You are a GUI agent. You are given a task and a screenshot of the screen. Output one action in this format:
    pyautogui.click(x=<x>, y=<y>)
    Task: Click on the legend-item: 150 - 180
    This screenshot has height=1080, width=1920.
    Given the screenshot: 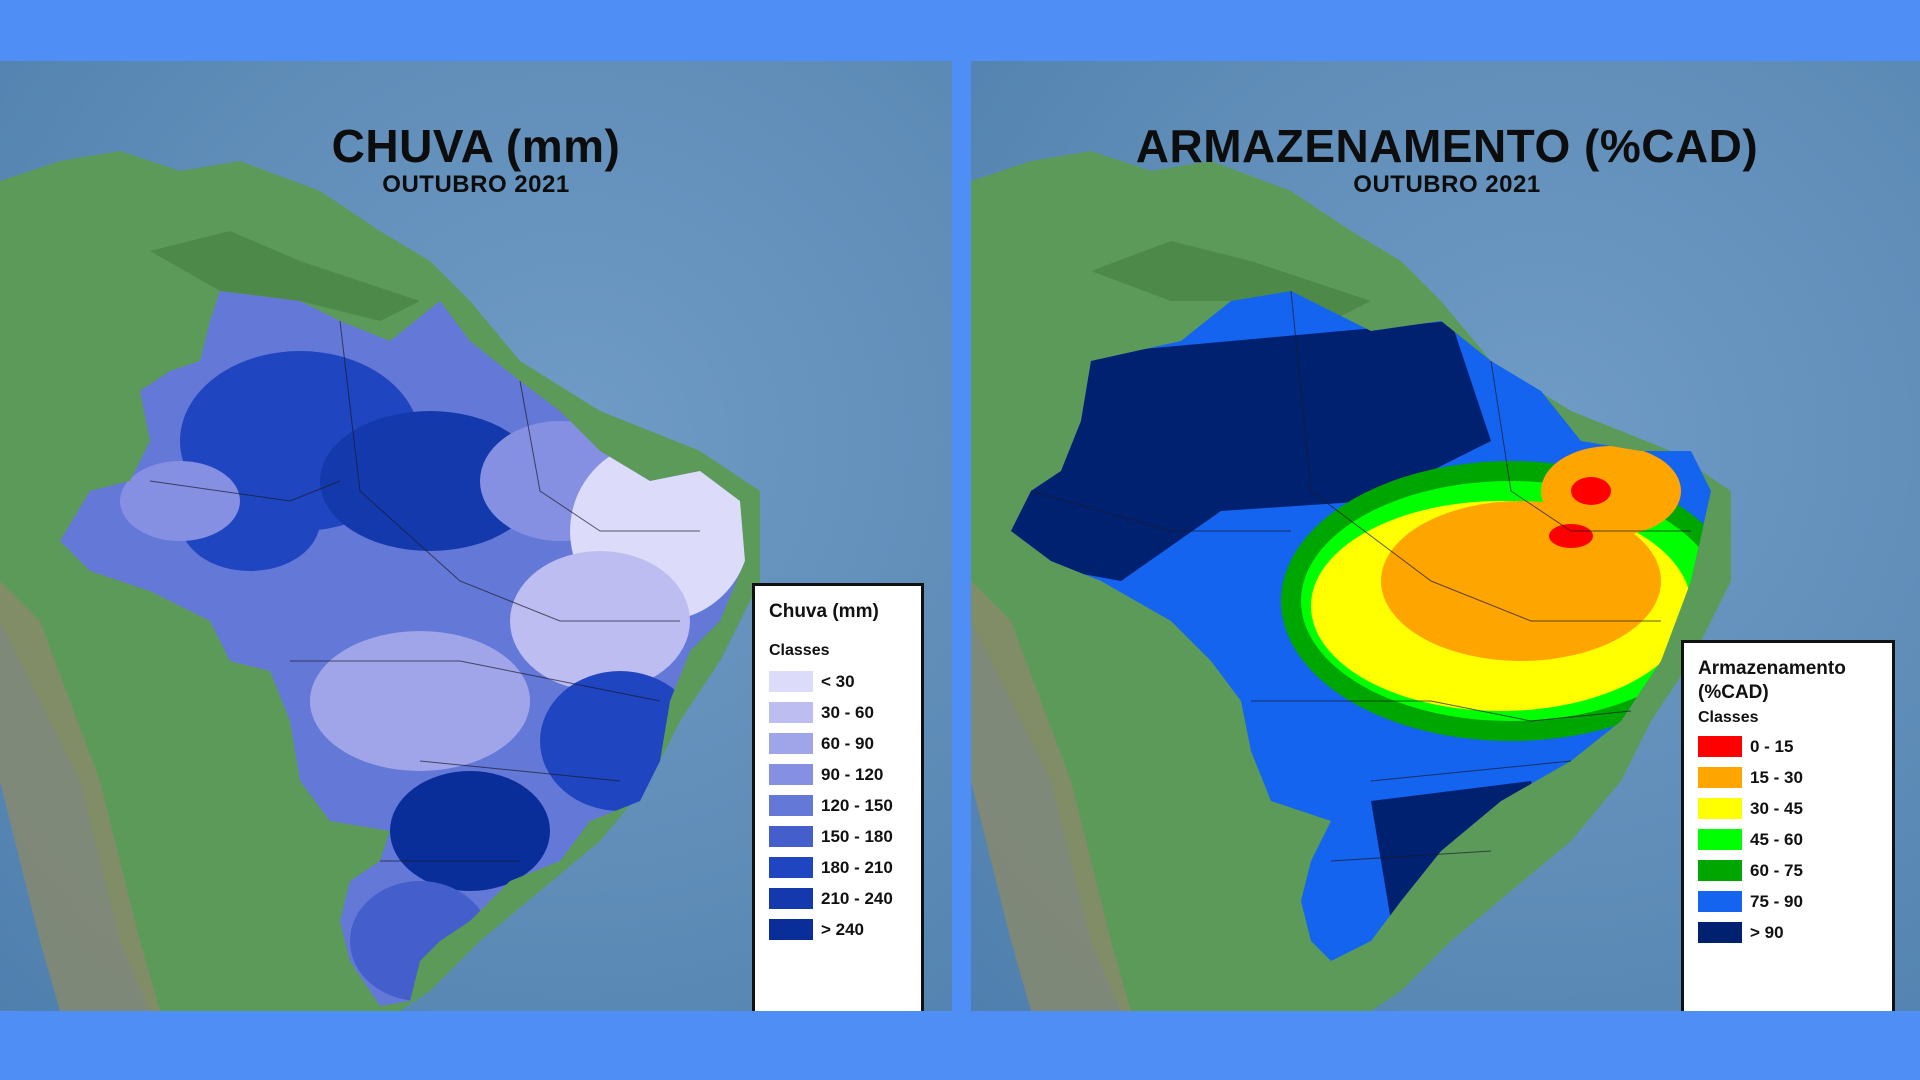 What is the action you would take?
    pyautogui.click(x=838, y=836)
    